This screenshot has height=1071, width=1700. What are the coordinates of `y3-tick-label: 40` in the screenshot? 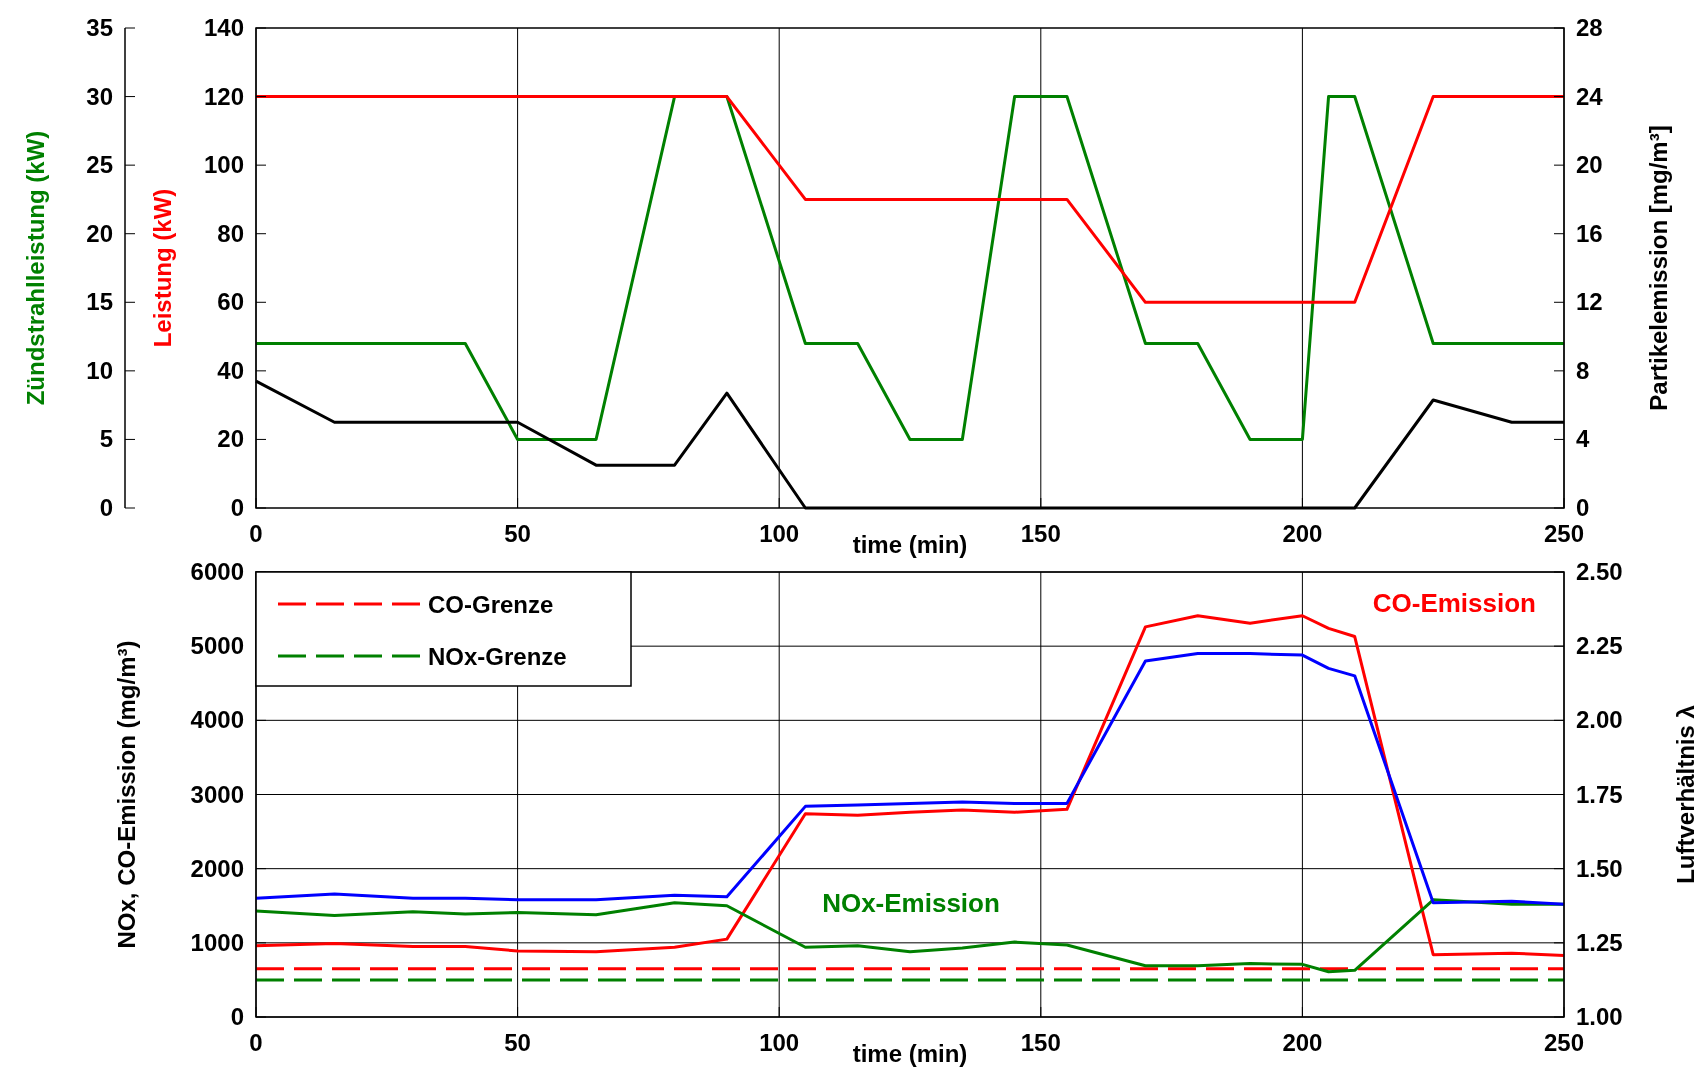 It's located at (230, 370).